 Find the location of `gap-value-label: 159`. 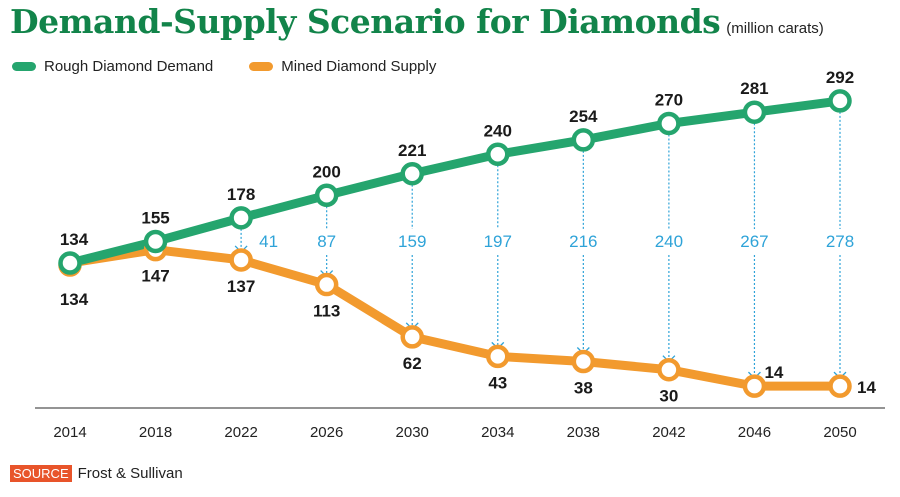

gap-value-label: 159 is located at coordinates (412, 241).